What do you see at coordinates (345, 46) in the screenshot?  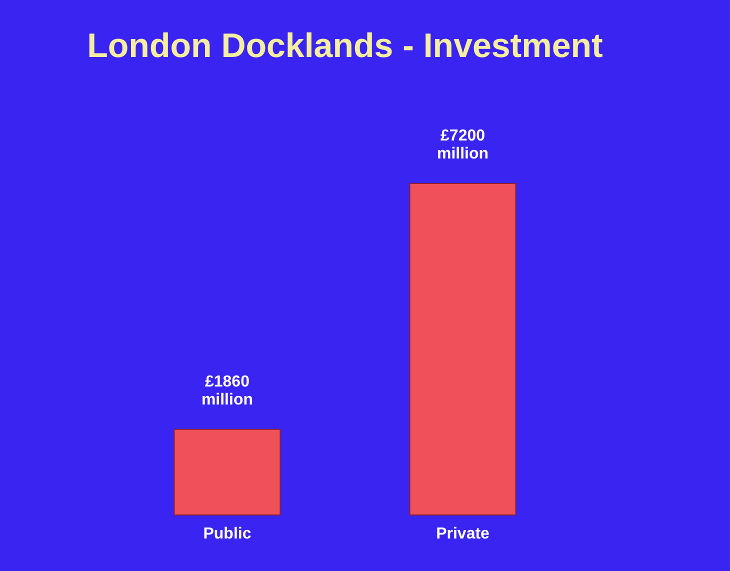 I see `chart-title: London Docklands - Investment` at bounding box center [345, 46].